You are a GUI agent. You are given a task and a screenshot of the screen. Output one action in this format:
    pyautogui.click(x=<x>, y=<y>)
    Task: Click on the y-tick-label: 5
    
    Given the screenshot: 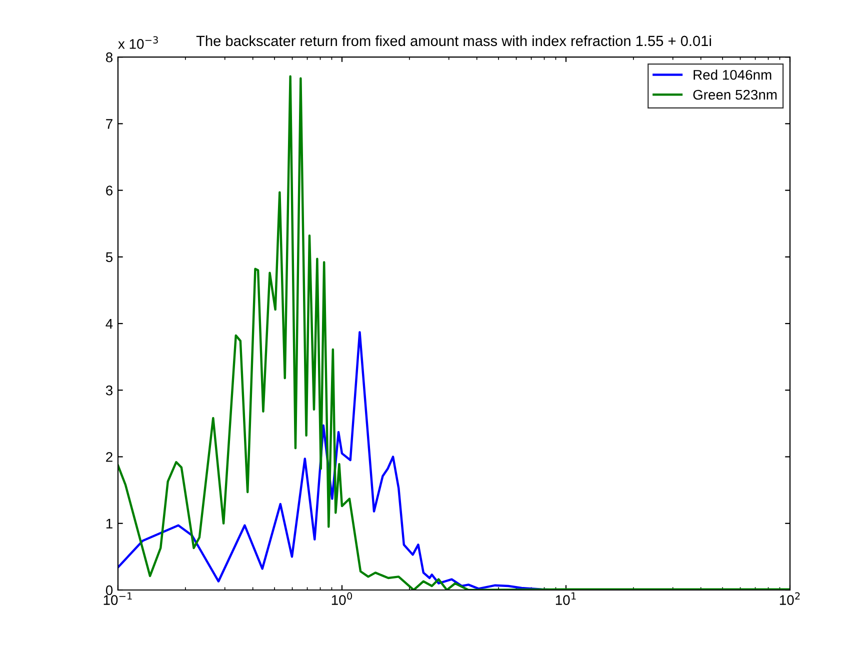 What is the action you would take?
    pyautogui.click(x=109, y=257)
    